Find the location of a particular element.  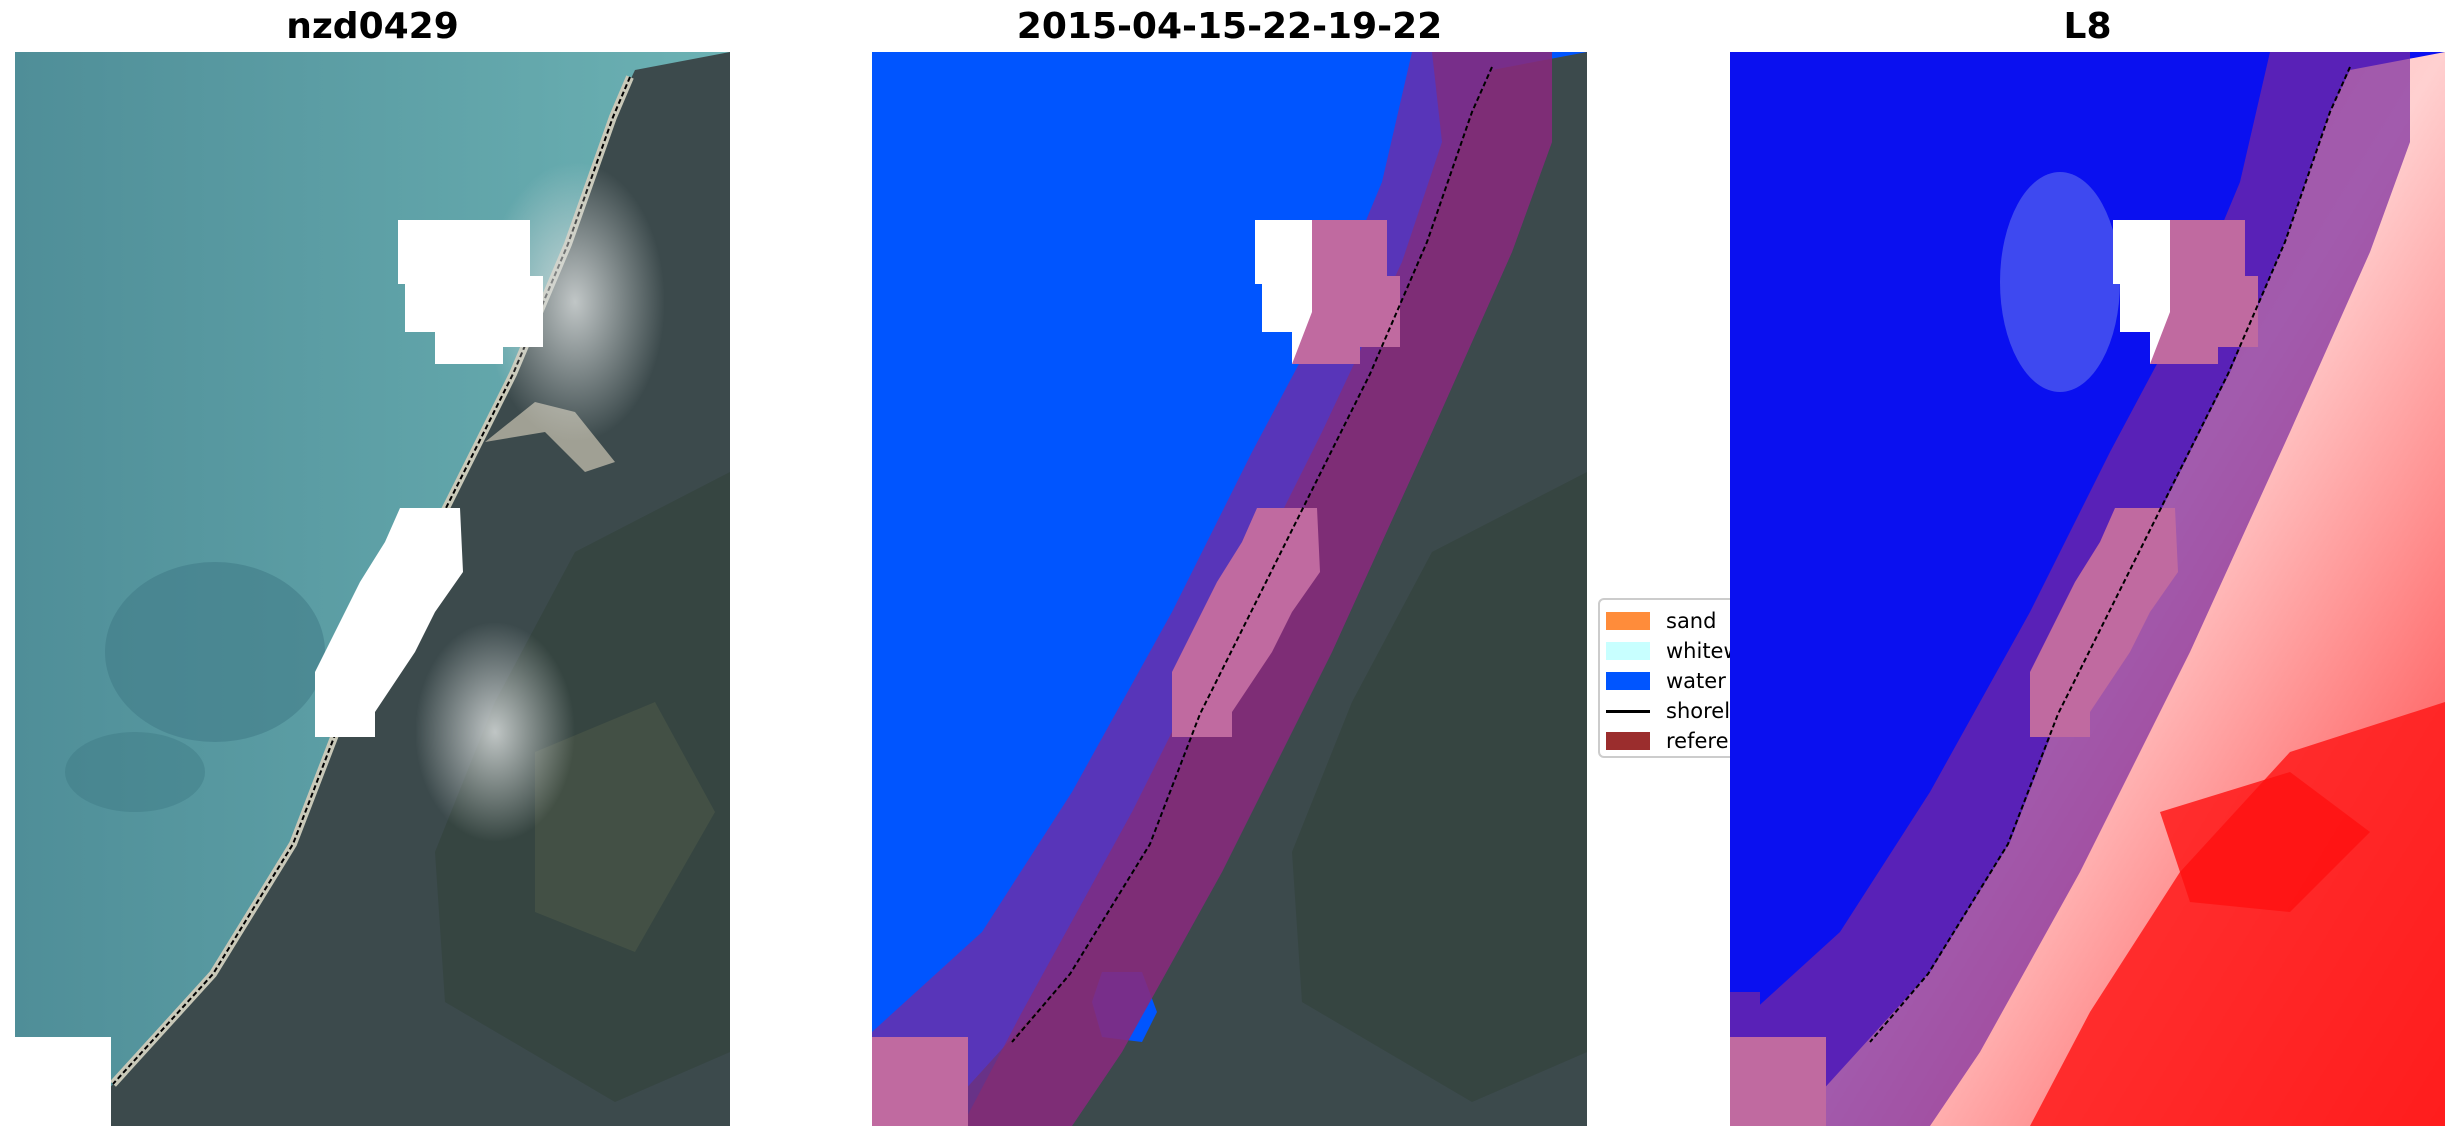

legend-item-sand: sand is located at coordinates (1661, 621).